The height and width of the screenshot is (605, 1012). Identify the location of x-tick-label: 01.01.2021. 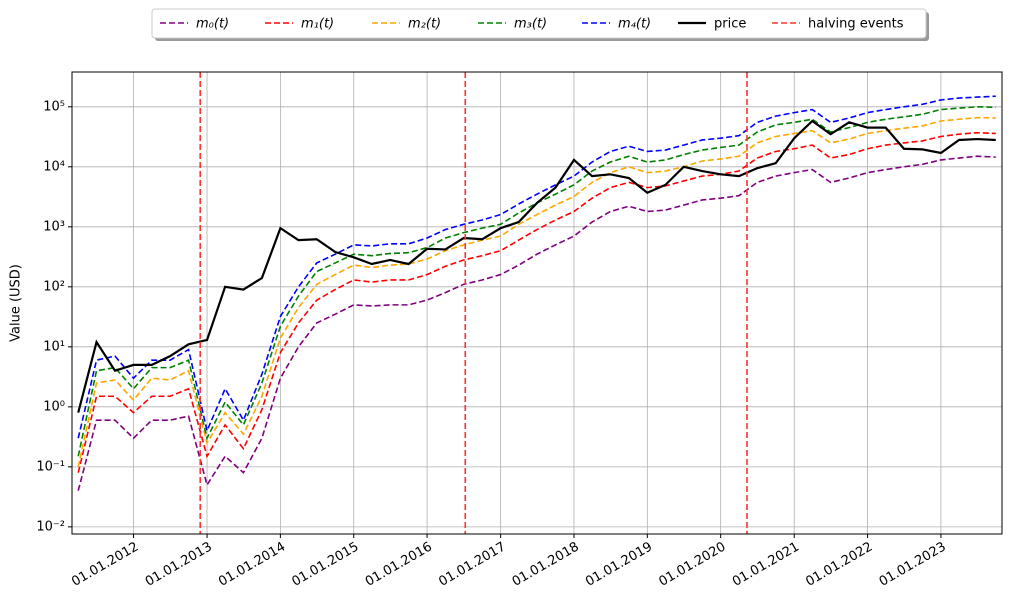
(766, 565).